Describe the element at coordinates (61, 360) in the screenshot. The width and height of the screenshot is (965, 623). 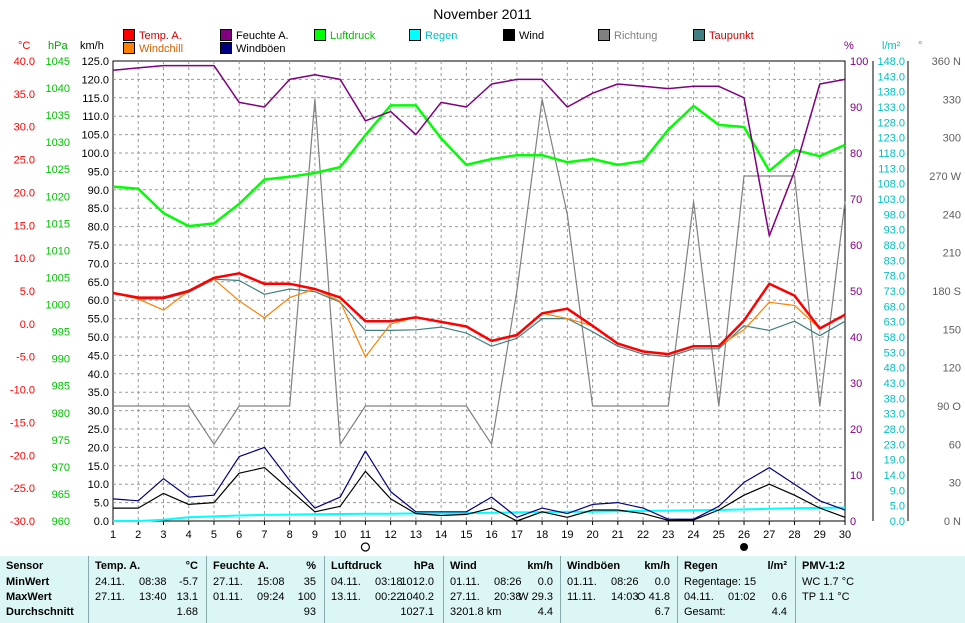
I see `pressure-tick-label: 990` at that location.